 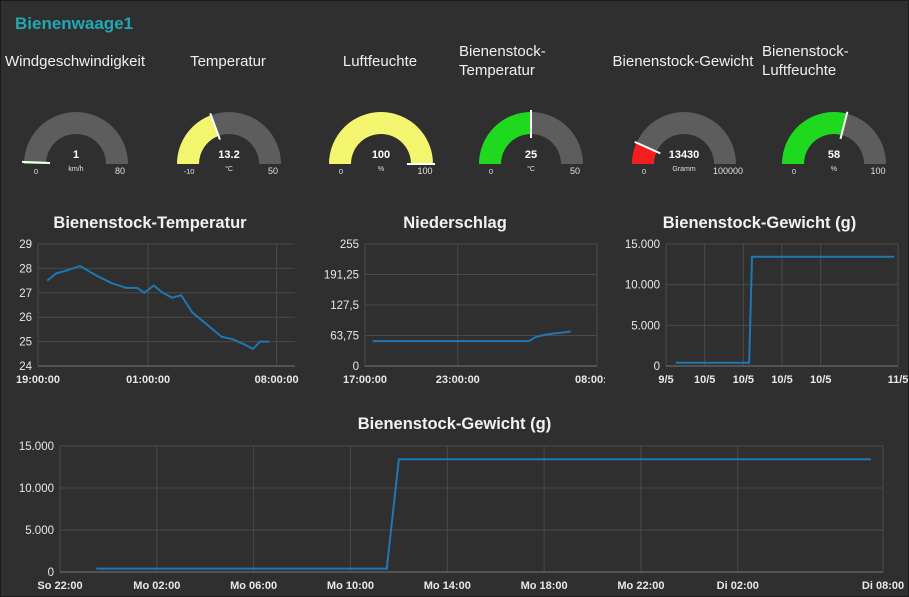 I want to click on group-title: Bienenwaage1, so click(x=74, y=23).